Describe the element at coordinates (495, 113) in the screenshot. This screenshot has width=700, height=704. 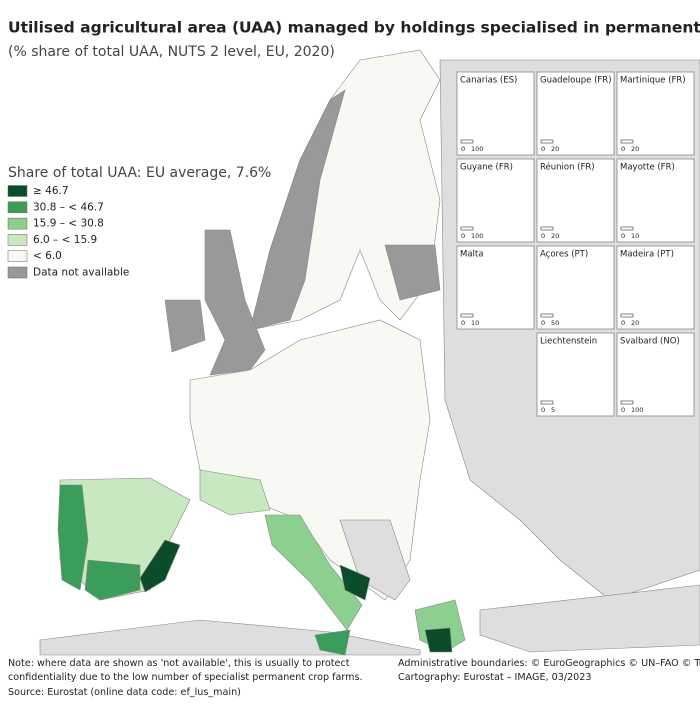
I see `inset: Canarias (ES) 0 100` at that location.